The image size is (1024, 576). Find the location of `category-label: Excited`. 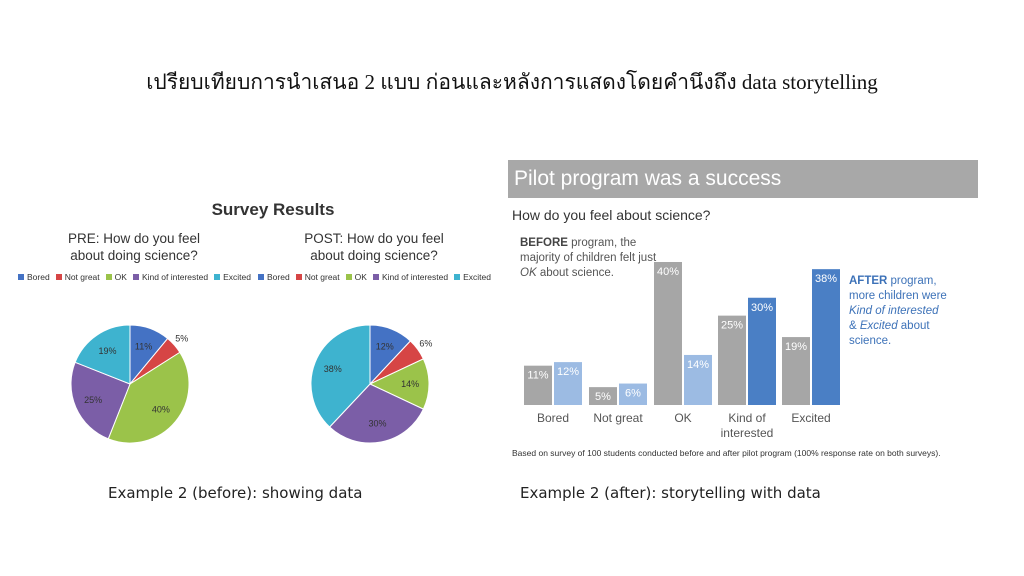

category-label: Excited is located at coordinates (810, 418).